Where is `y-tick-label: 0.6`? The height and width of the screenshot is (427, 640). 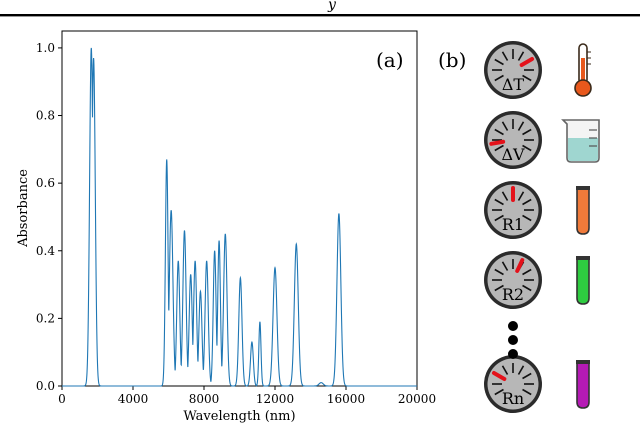
y-tick-label: 0.6 is located at coordinates (45, 183).